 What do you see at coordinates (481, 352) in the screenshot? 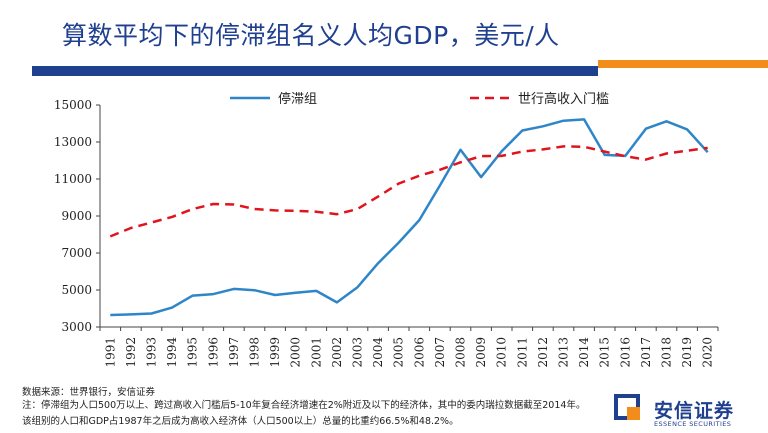
I see `x-tick-label: 2009` at bounding box center [481, 352].